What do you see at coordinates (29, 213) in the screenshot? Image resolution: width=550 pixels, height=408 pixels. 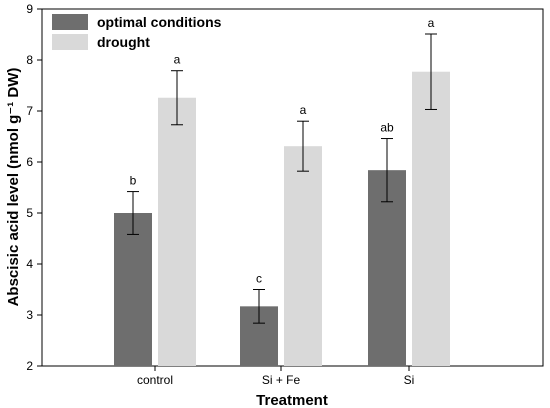 I see `y-tick-label: 5` at bounding box center [29, 213].